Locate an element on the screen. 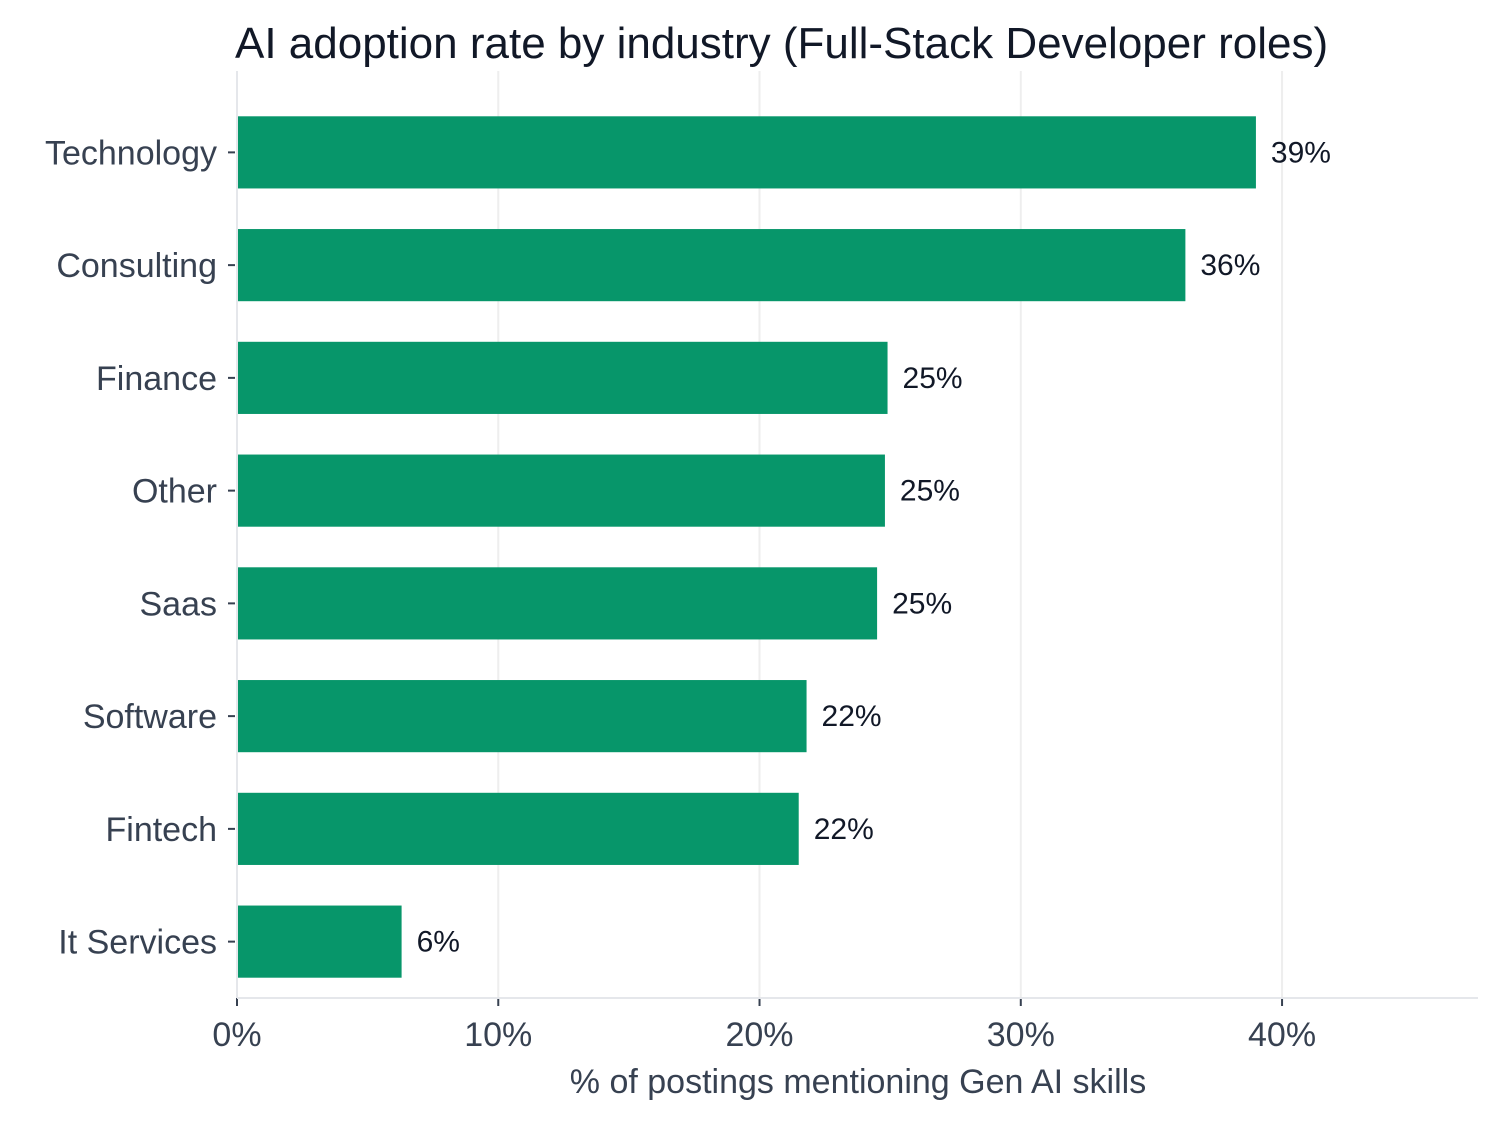  category-label: Technology is located at coordinates (131, 153).